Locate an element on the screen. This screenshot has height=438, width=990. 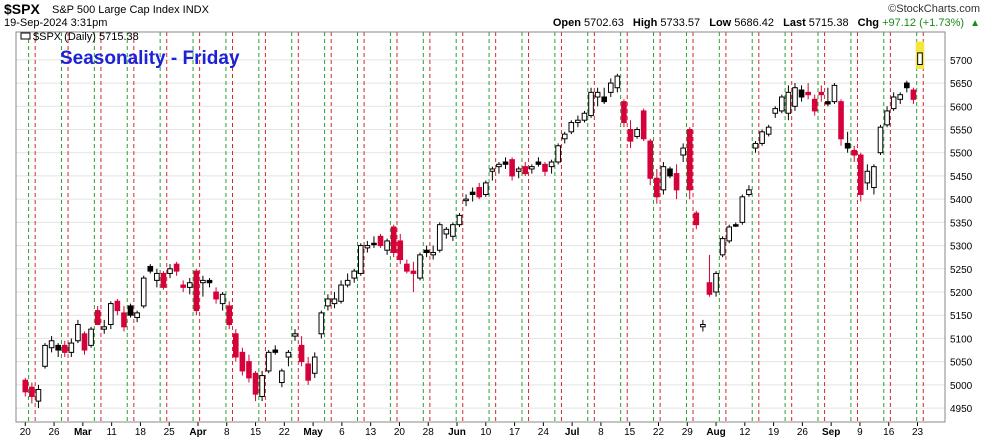
y-tick-label: 4950 is located at coordinates (961, 409).